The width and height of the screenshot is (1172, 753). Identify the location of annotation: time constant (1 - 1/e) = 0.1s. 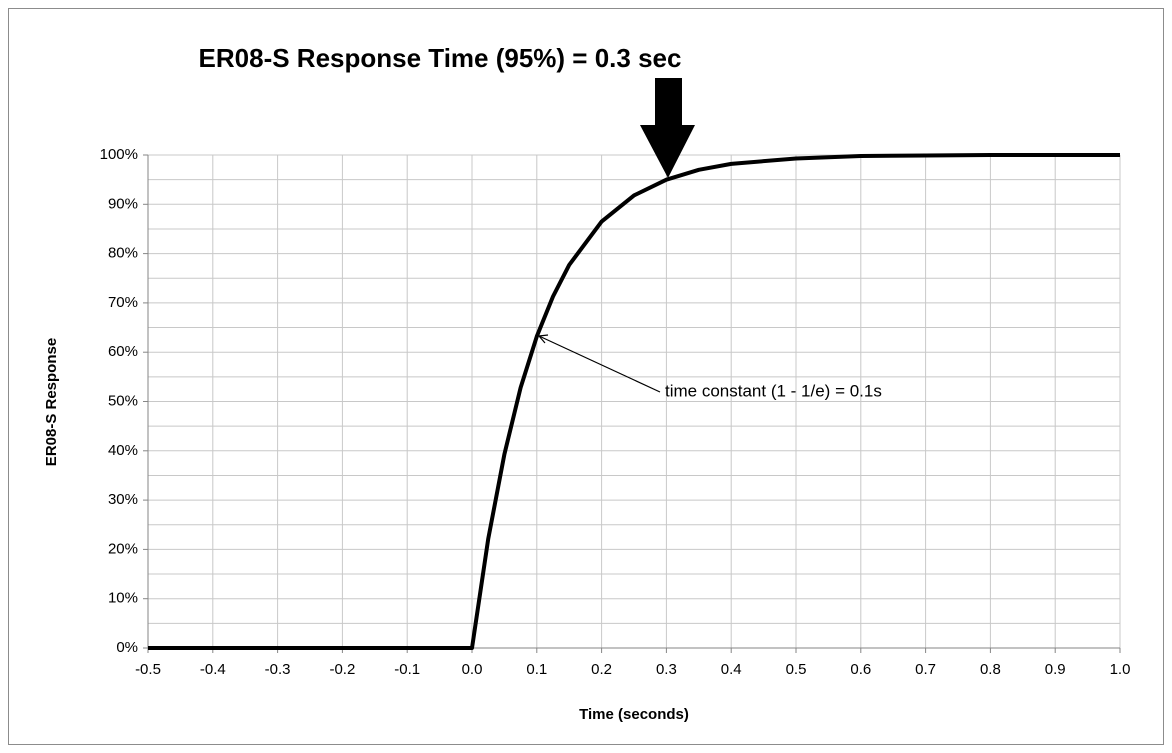
(773, 390).